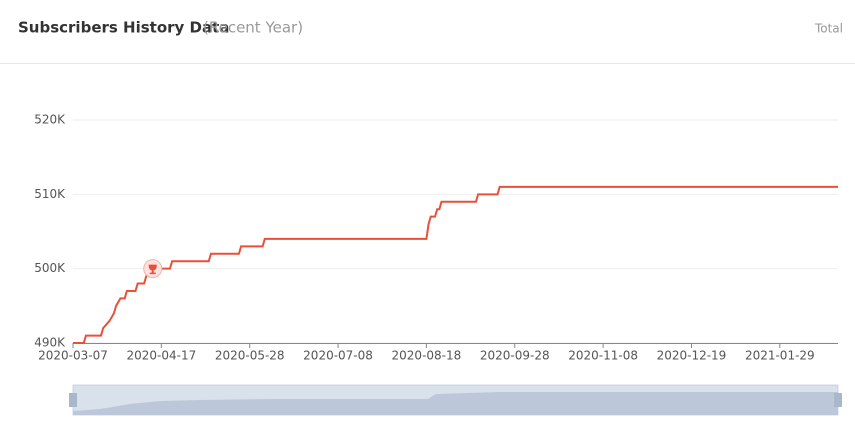  I want to click on y-tick-label: 500K, so click(50, 268).